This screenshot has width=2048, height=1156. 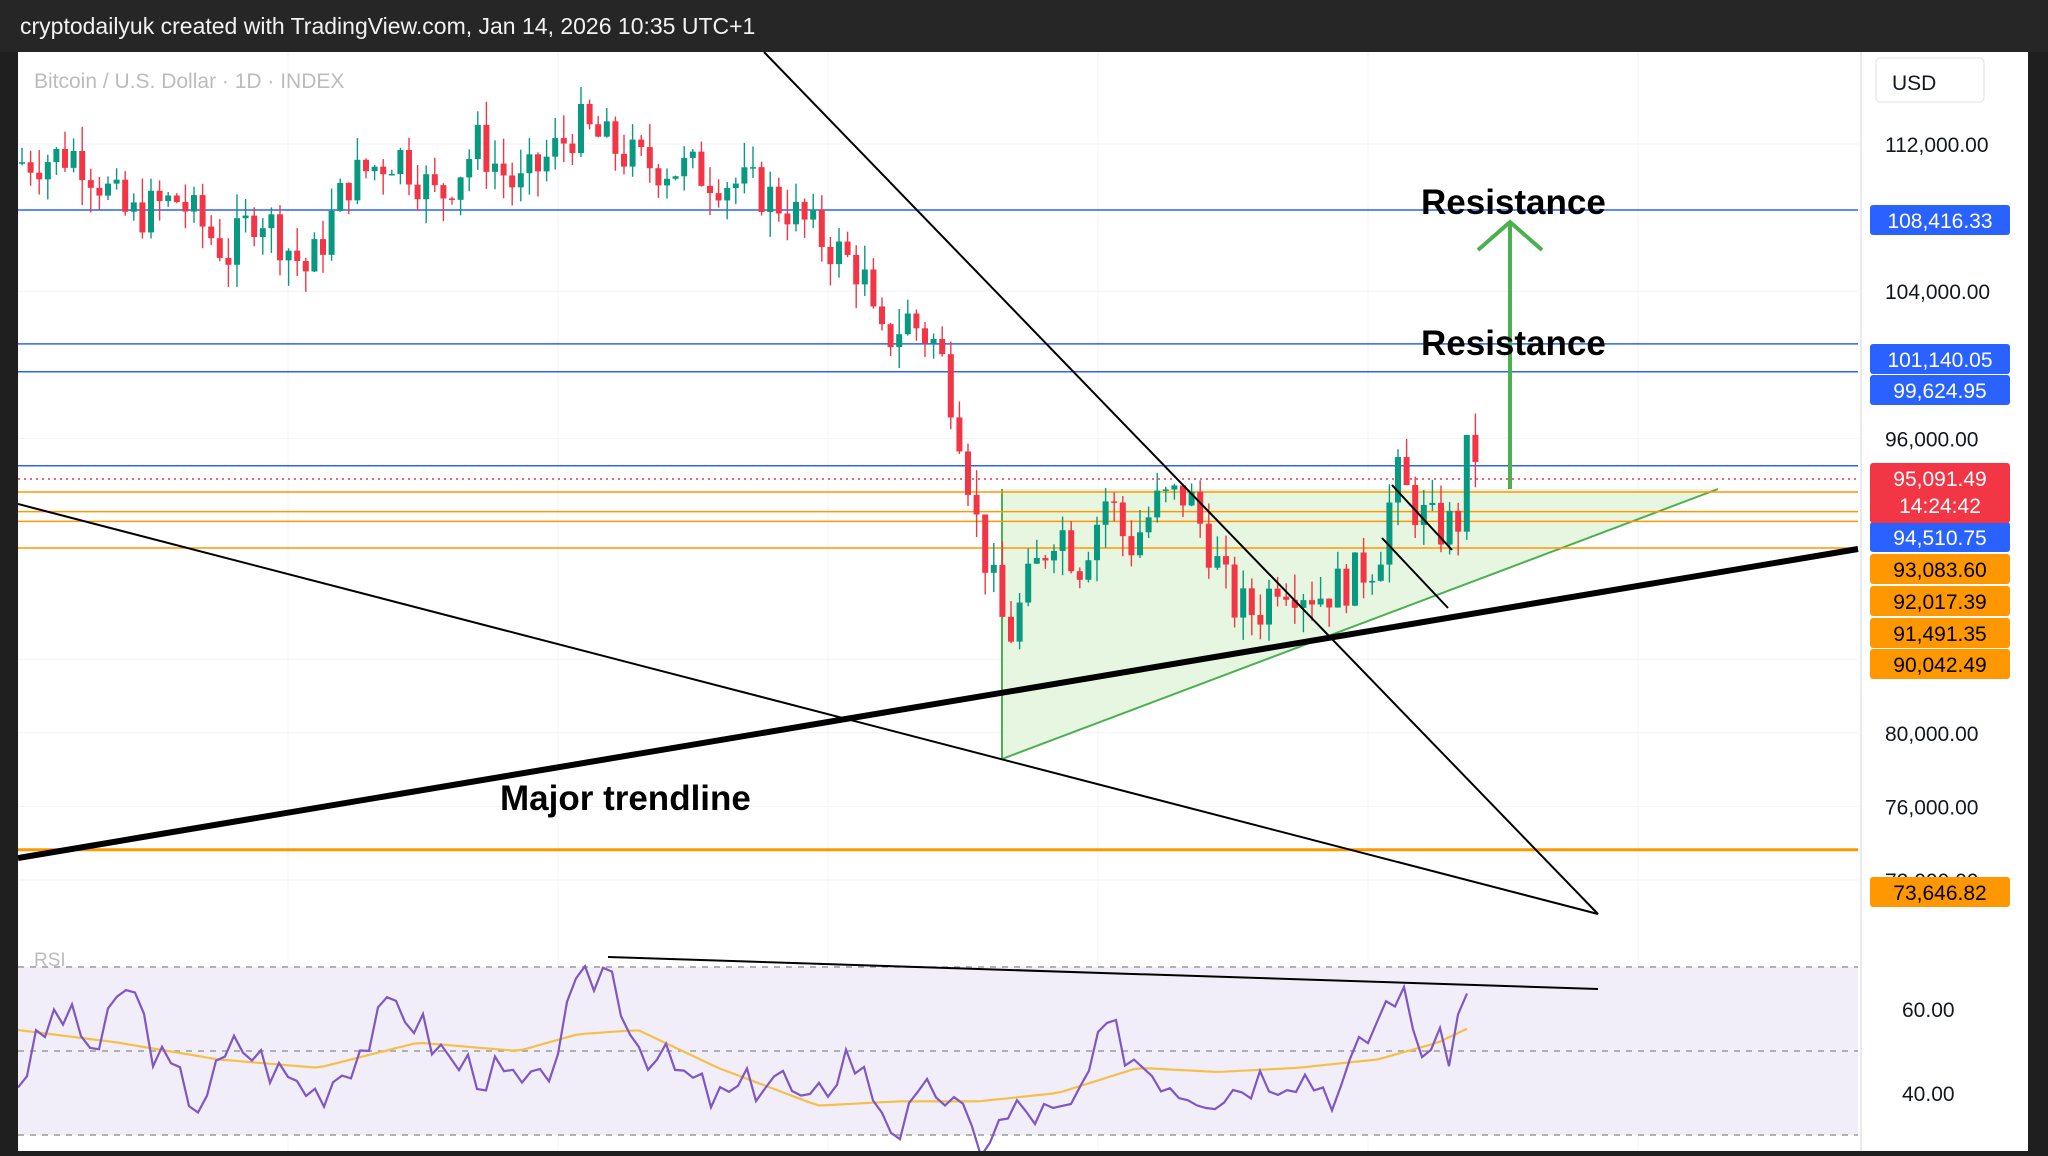 I want to click on flag-line-lower, so click(x=1415, y=573).